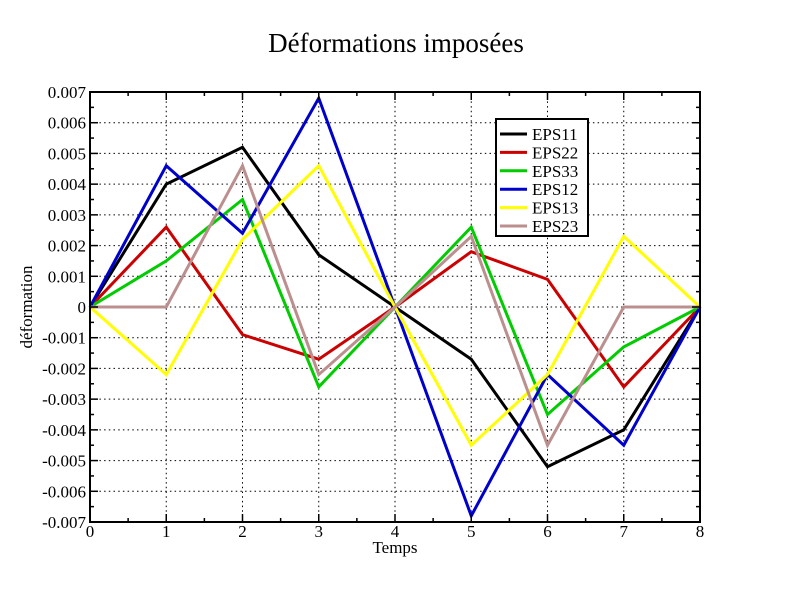  I want to click on x-tick-label: 8, so click(700, 531).